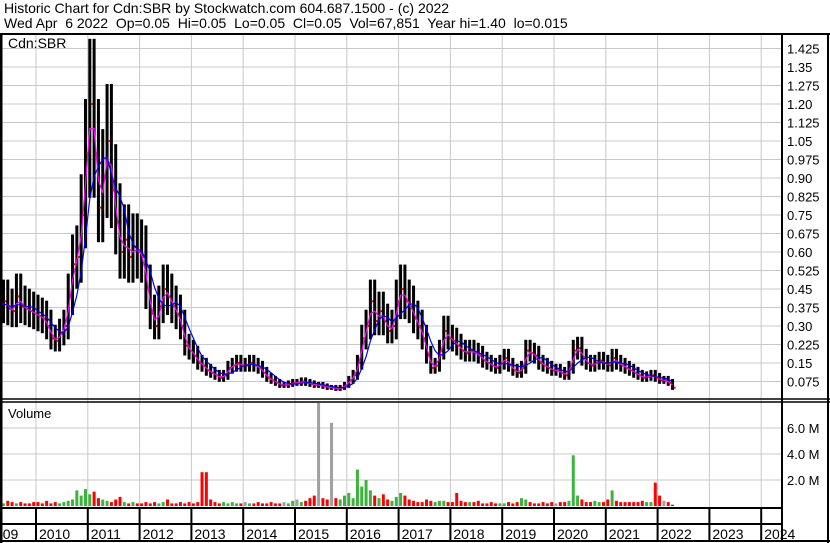  I want to click on year-label: 2012, so click(158, 534).